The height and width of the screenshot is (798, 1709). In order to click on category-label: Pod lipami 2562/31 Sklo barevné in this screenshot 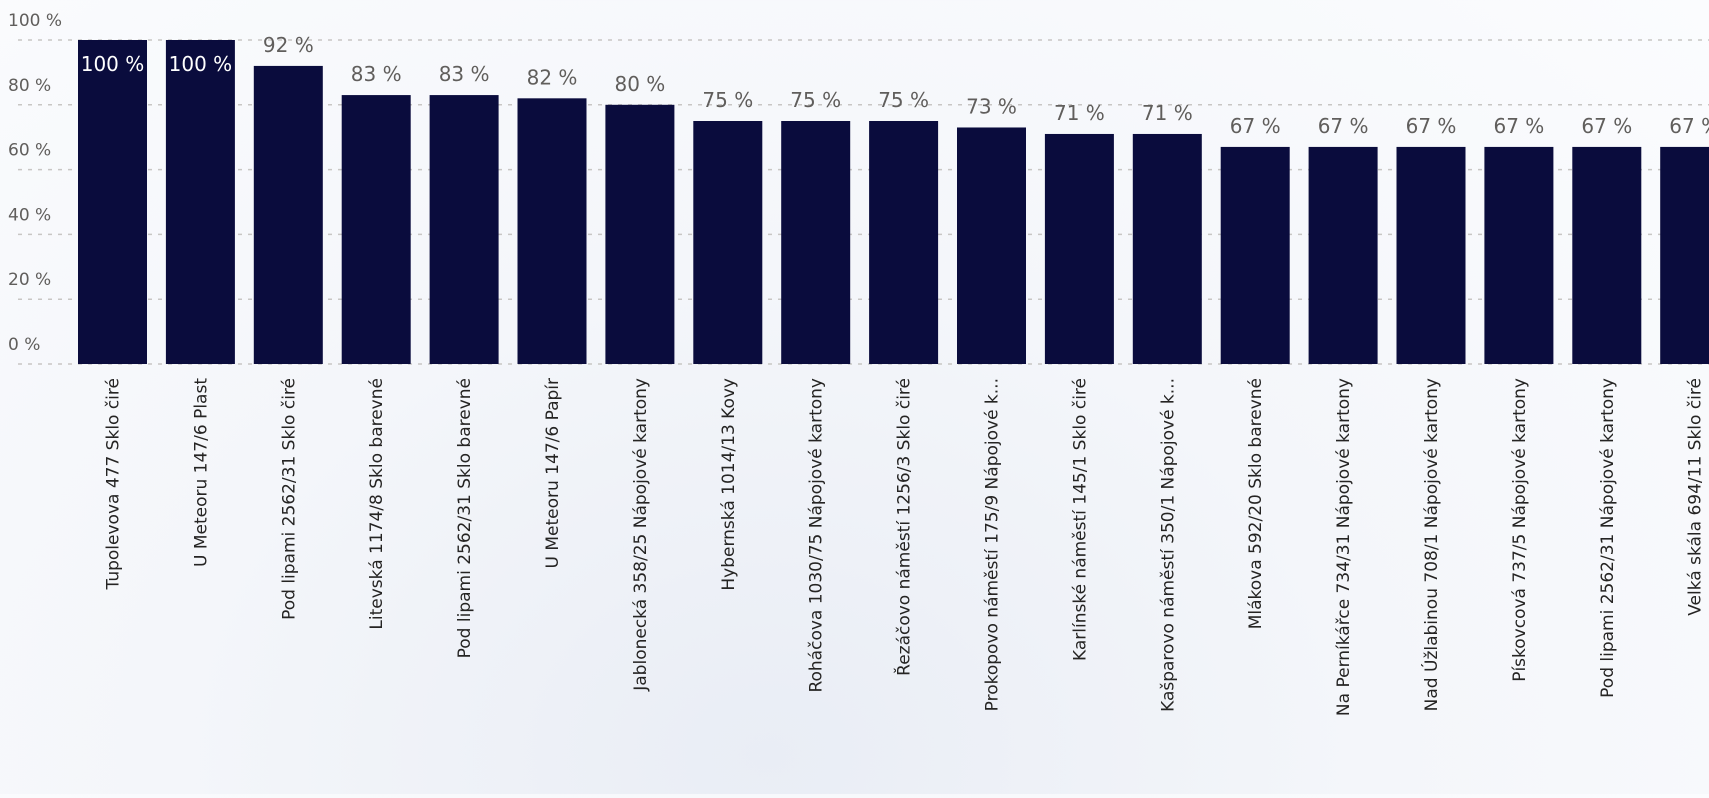, I will do `click(465, 518)`.